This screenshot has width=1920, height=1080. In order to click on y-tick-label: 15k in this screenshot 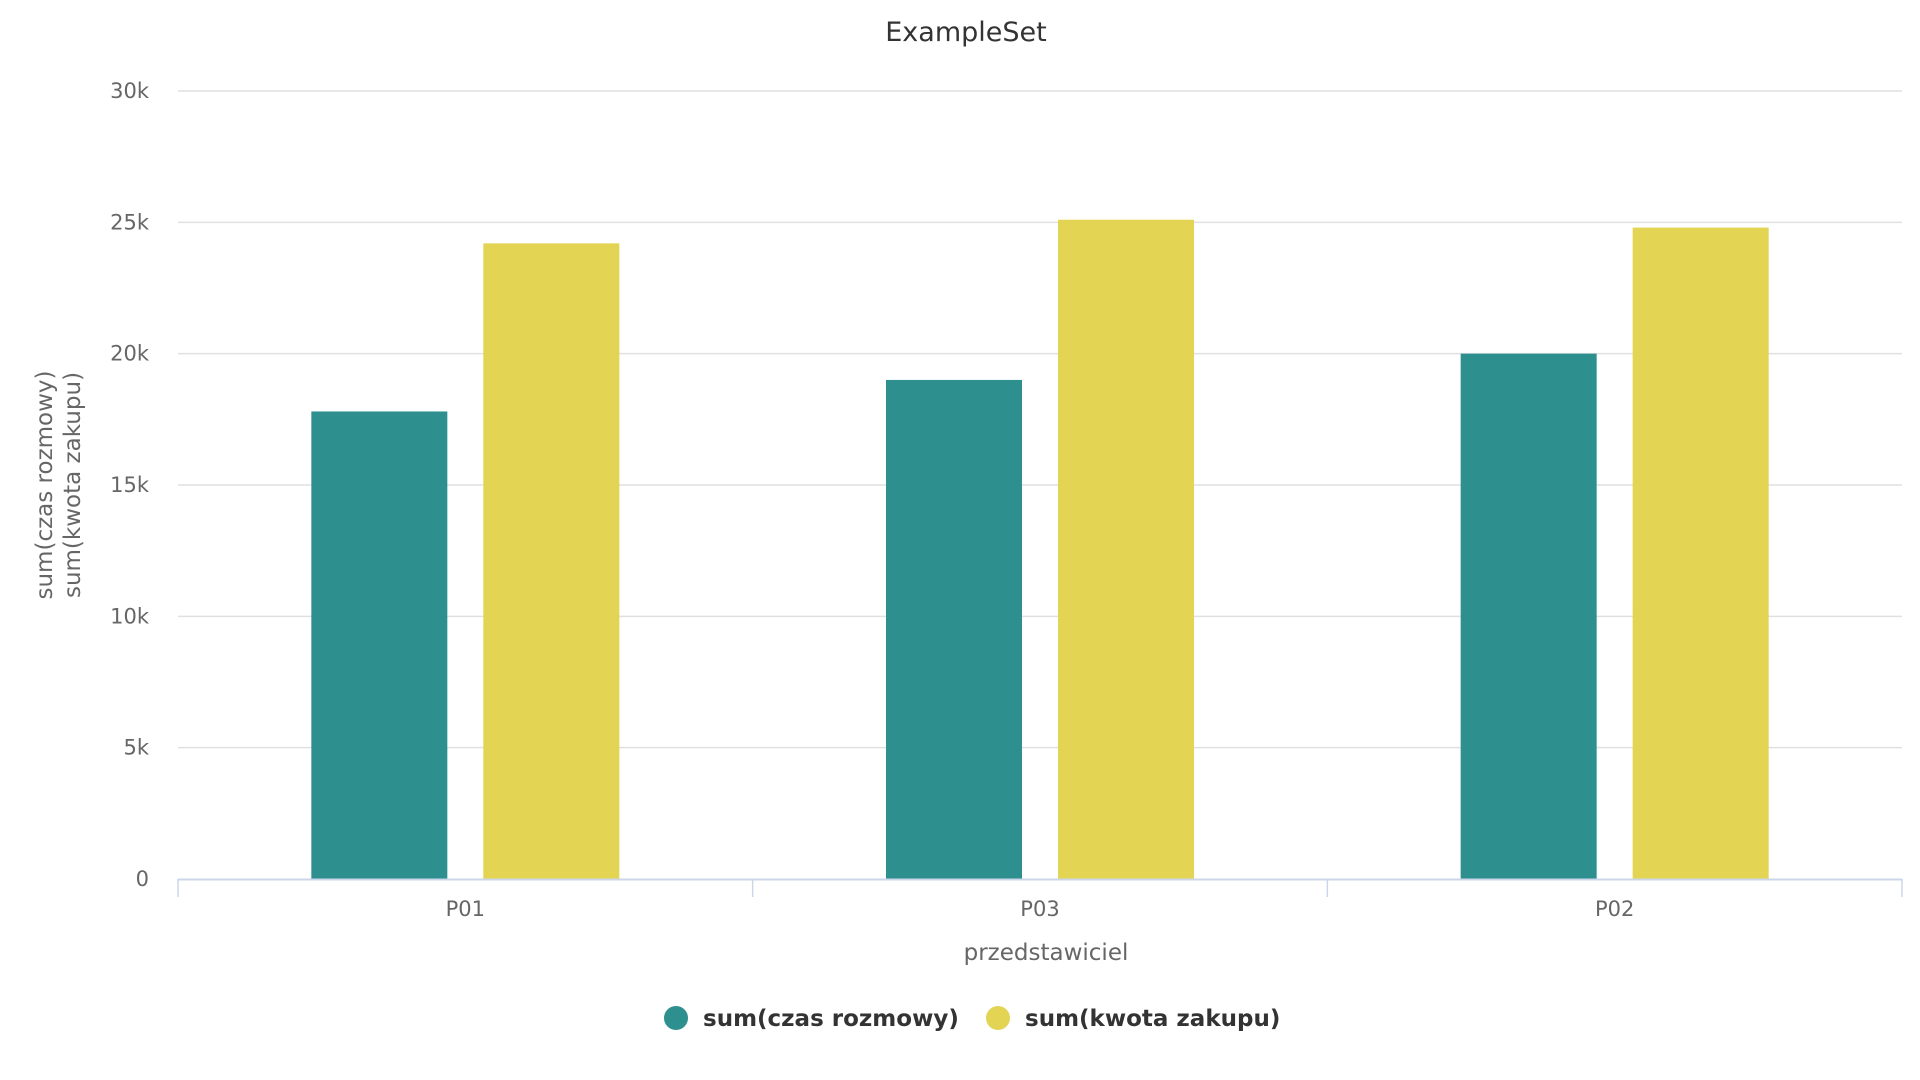, I will do `click(130, 485)`.